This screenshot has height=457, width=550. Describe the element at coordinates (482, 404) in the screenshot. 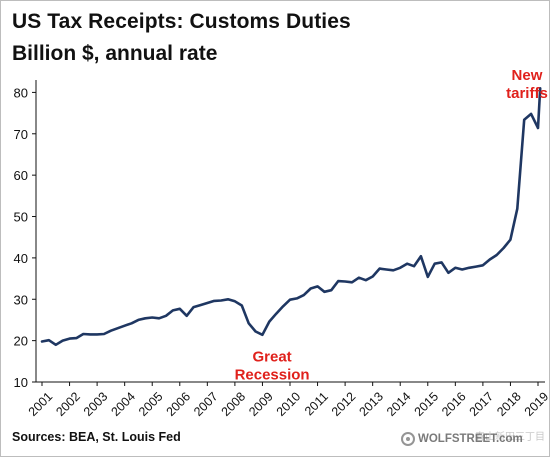

I see `x-tick-label: 2017` at that location.